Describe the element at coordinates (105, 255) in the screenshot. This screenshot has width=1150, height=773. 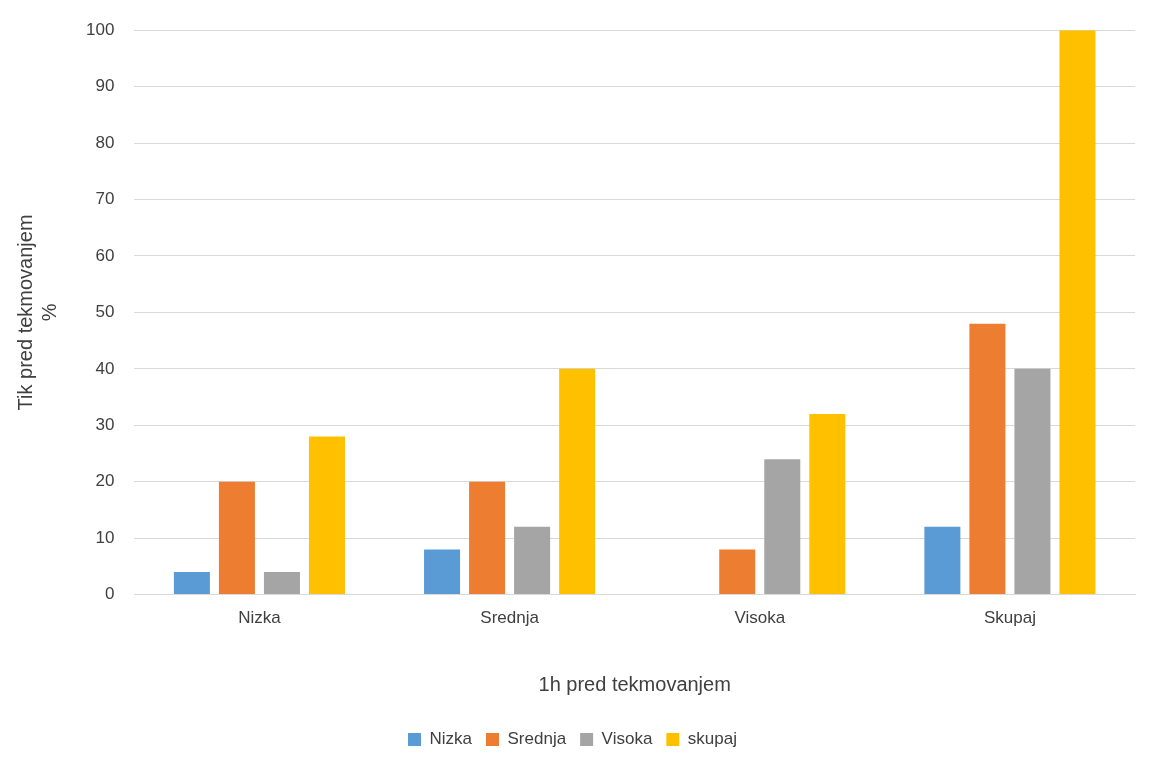
I see `y-tick-label: 60` at that location.